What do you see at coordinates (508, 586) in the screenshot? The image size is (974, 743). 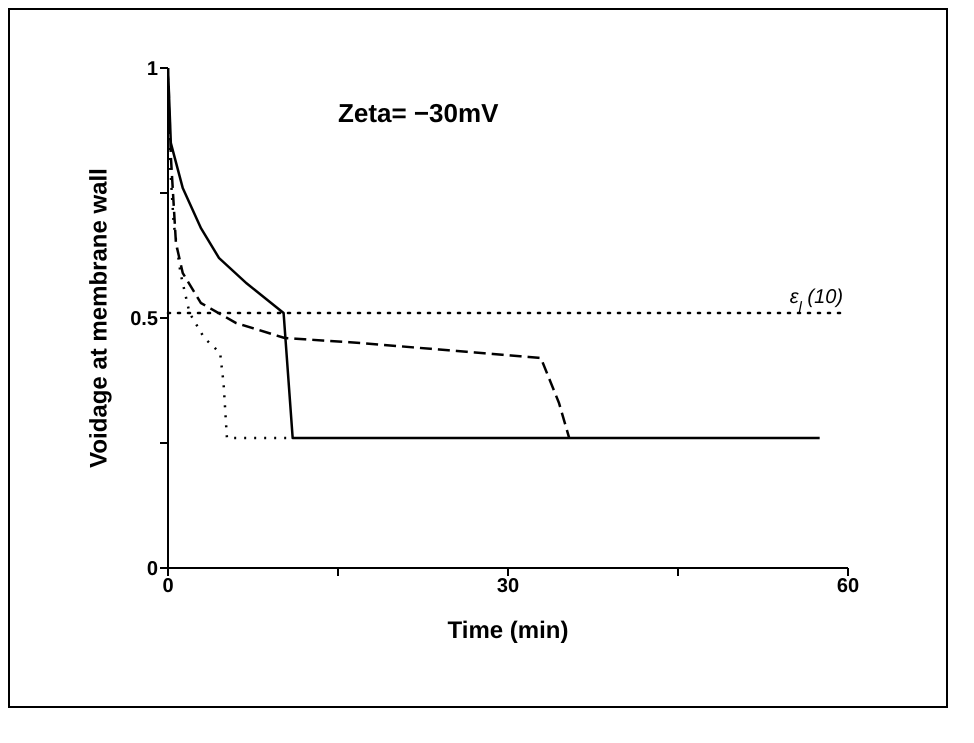 I see `x-tick-label: 30` at bounding box center [508, 586].